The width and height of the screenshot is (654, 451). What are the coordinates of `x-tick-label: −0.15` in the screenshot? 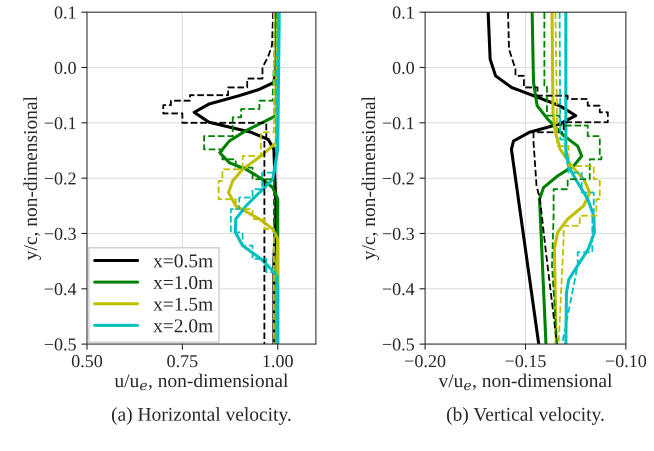 It's located at (526, 361).